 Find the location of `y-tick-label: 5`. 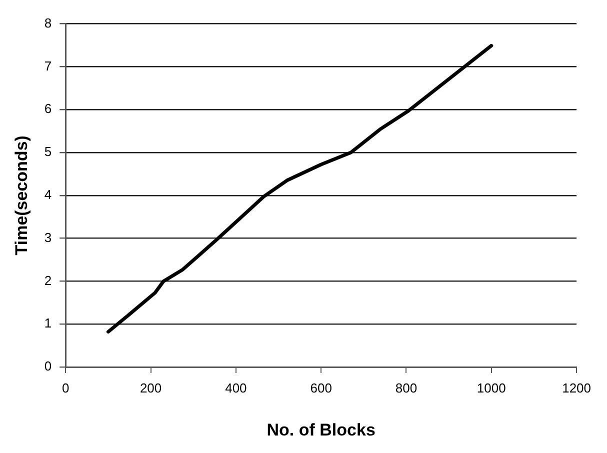

y-tick-label: 5 is located at coordinates (48, 152).